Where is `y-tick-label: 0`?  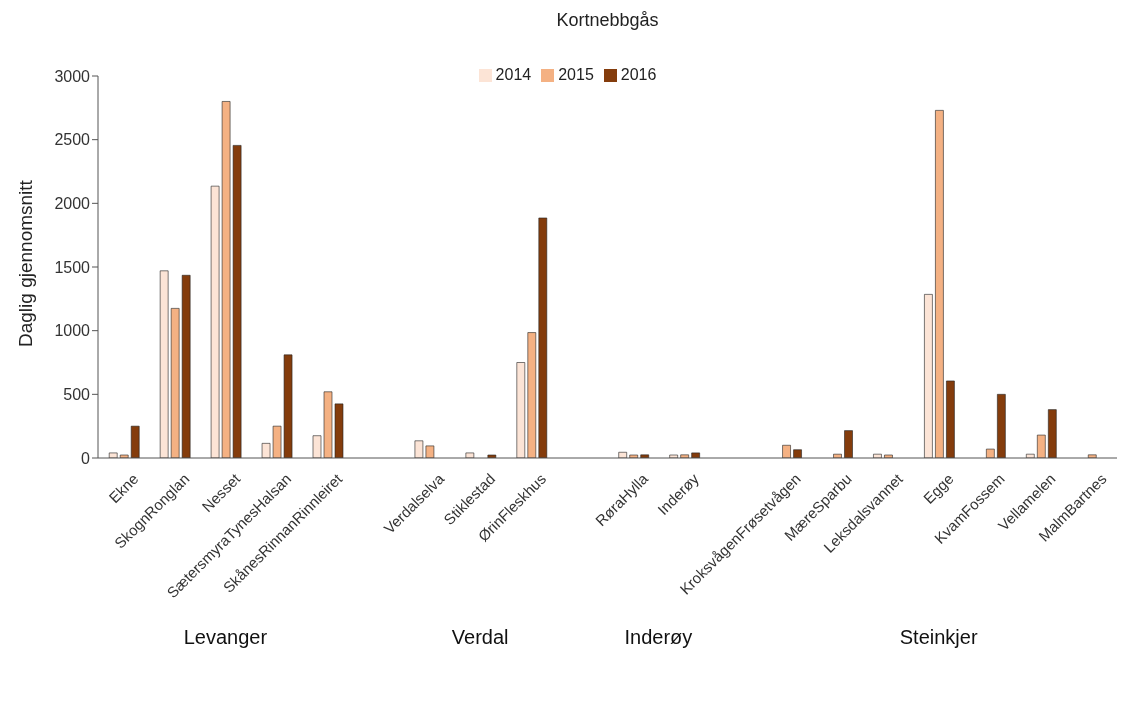
y-tick-label: 0 is located at coordinates (86, 458).